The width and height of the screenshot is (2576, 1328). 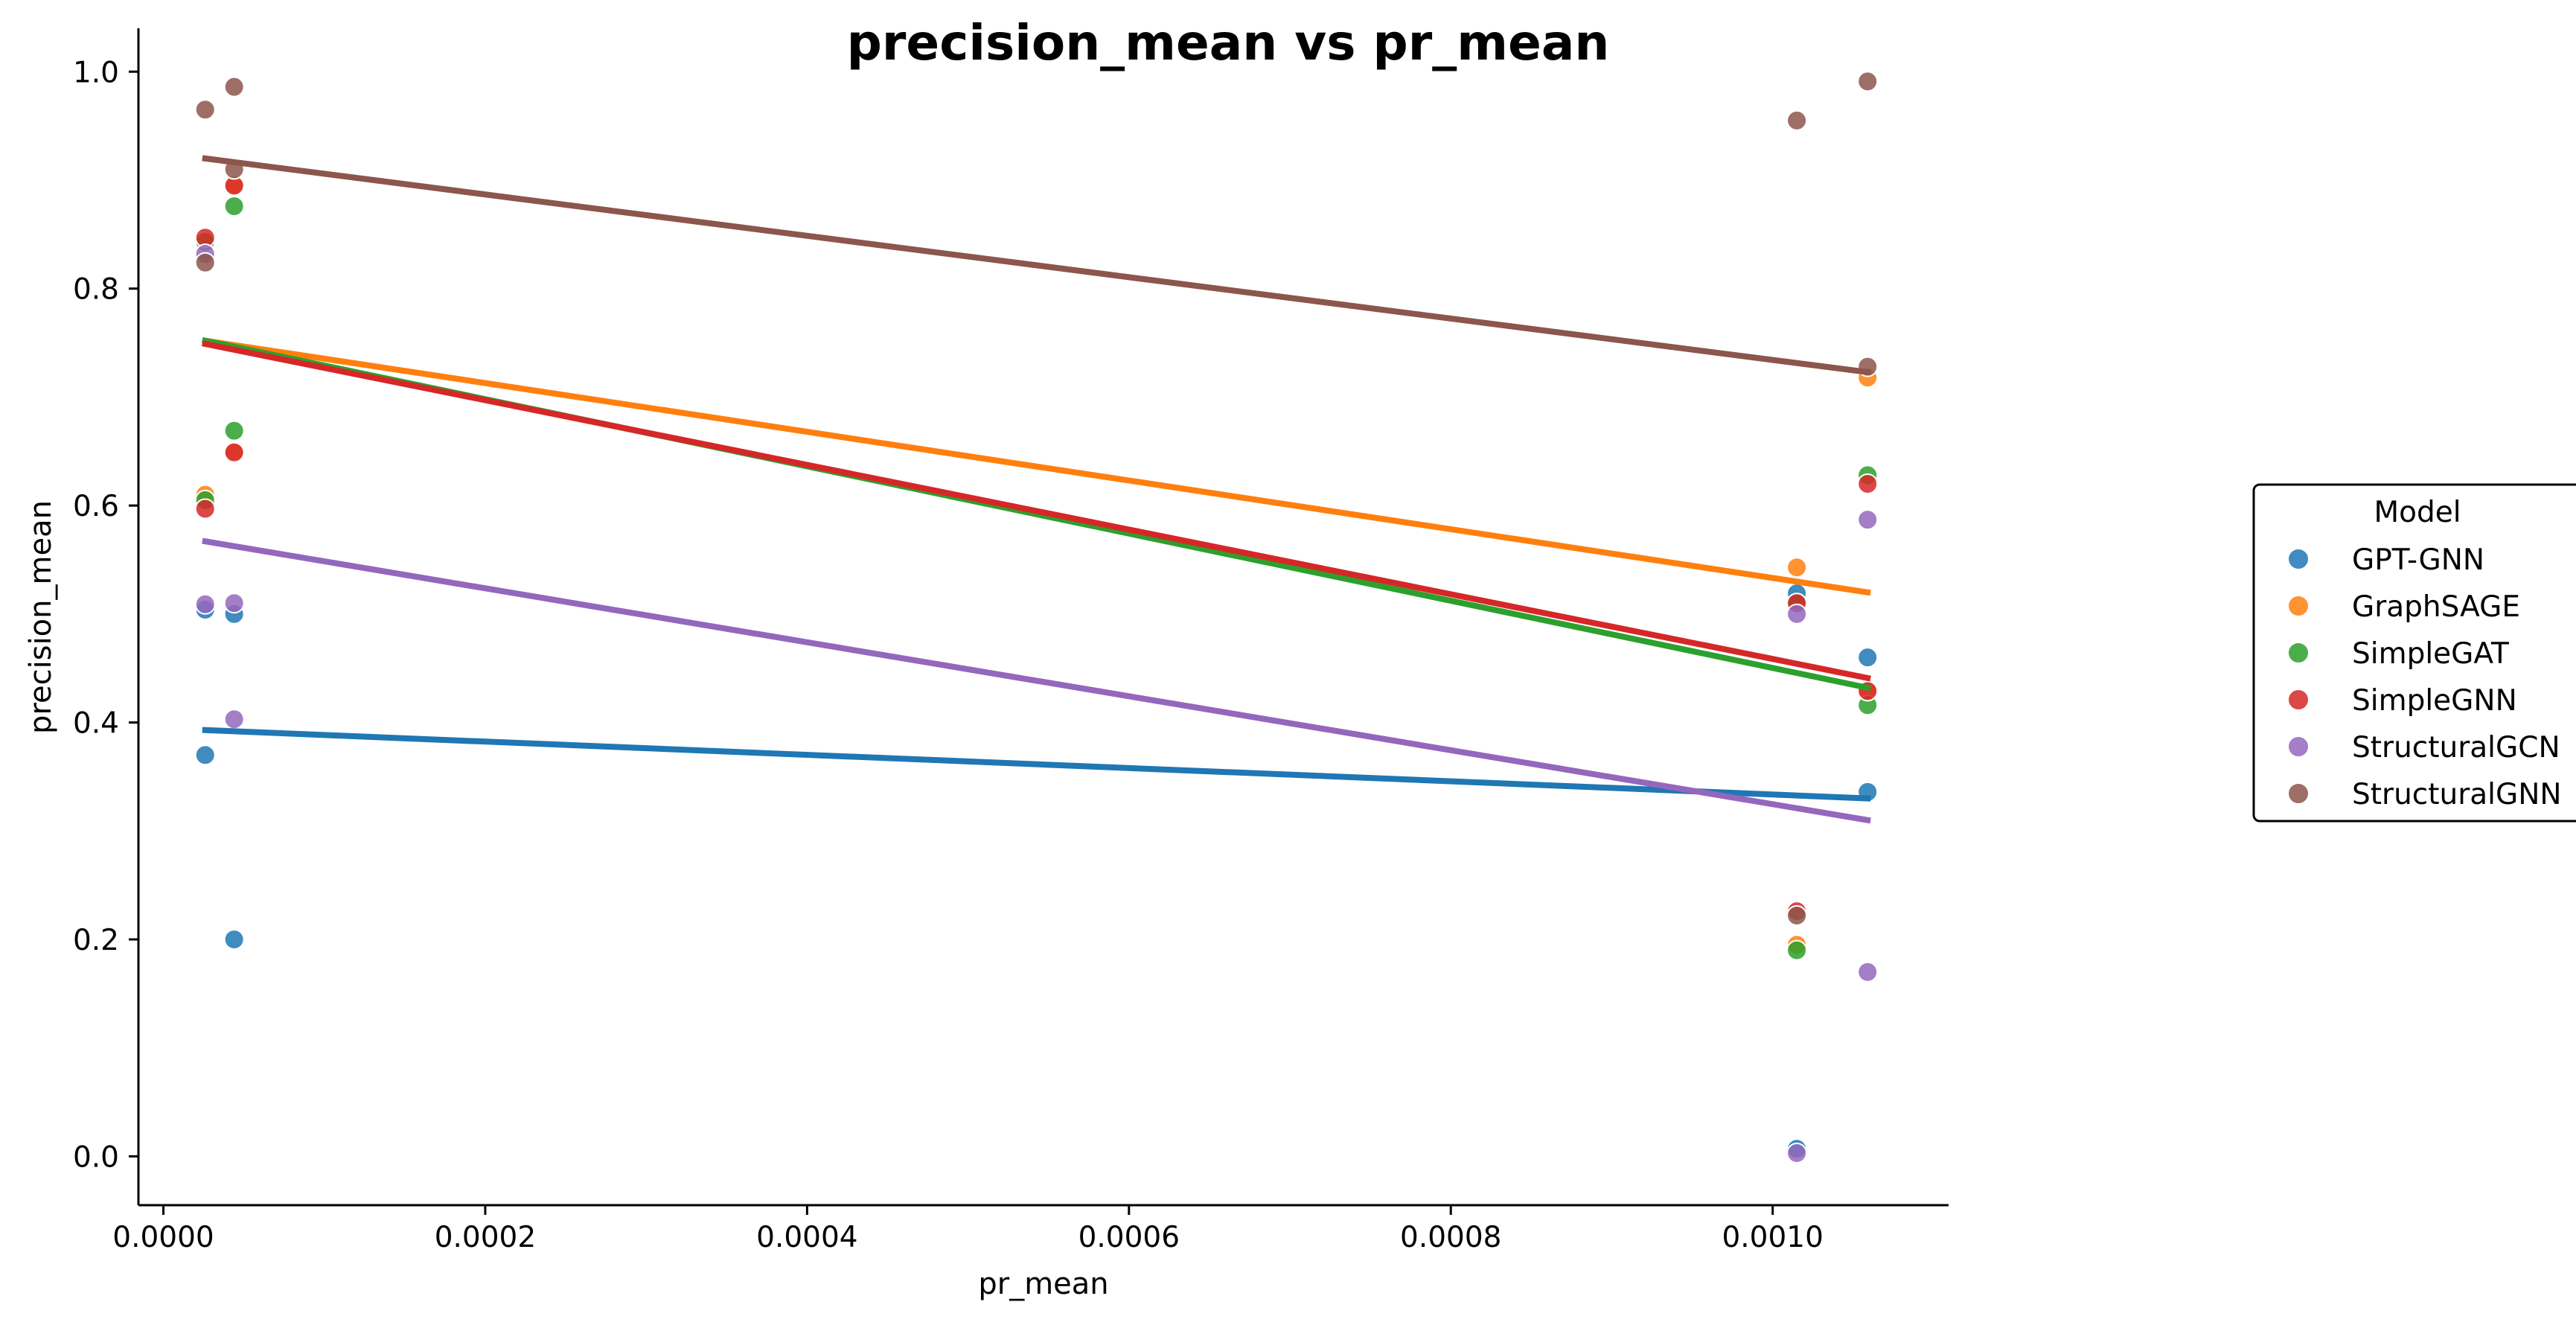 I want to click on legend-label: StructuralGNN, so click(x=2457, y=795).